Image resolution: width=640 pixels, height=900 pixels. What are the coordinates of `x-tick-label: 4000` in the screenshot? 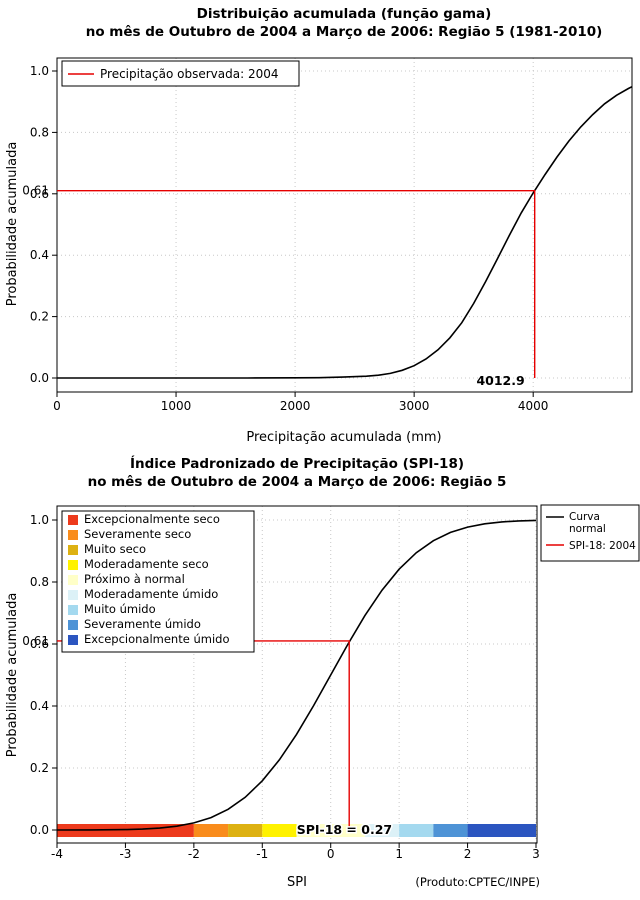 It's located at (533, 406).